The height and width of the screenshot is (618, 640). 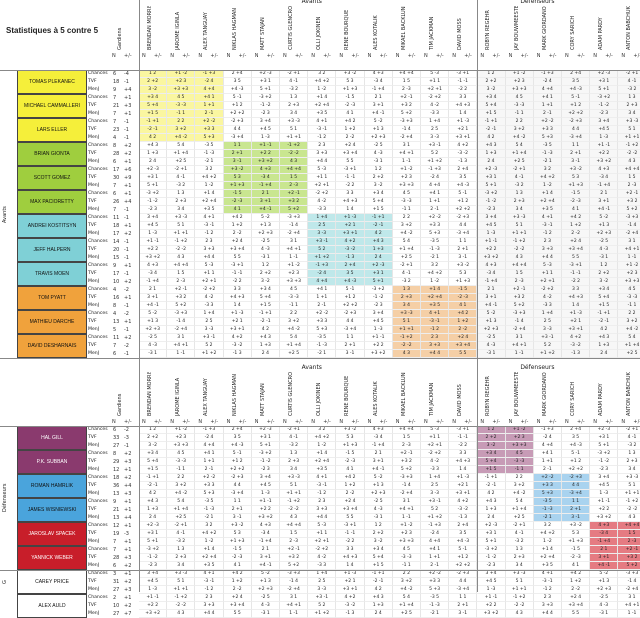 I want to click on stat-cell: +2 +1, so click(x=435, y=90).